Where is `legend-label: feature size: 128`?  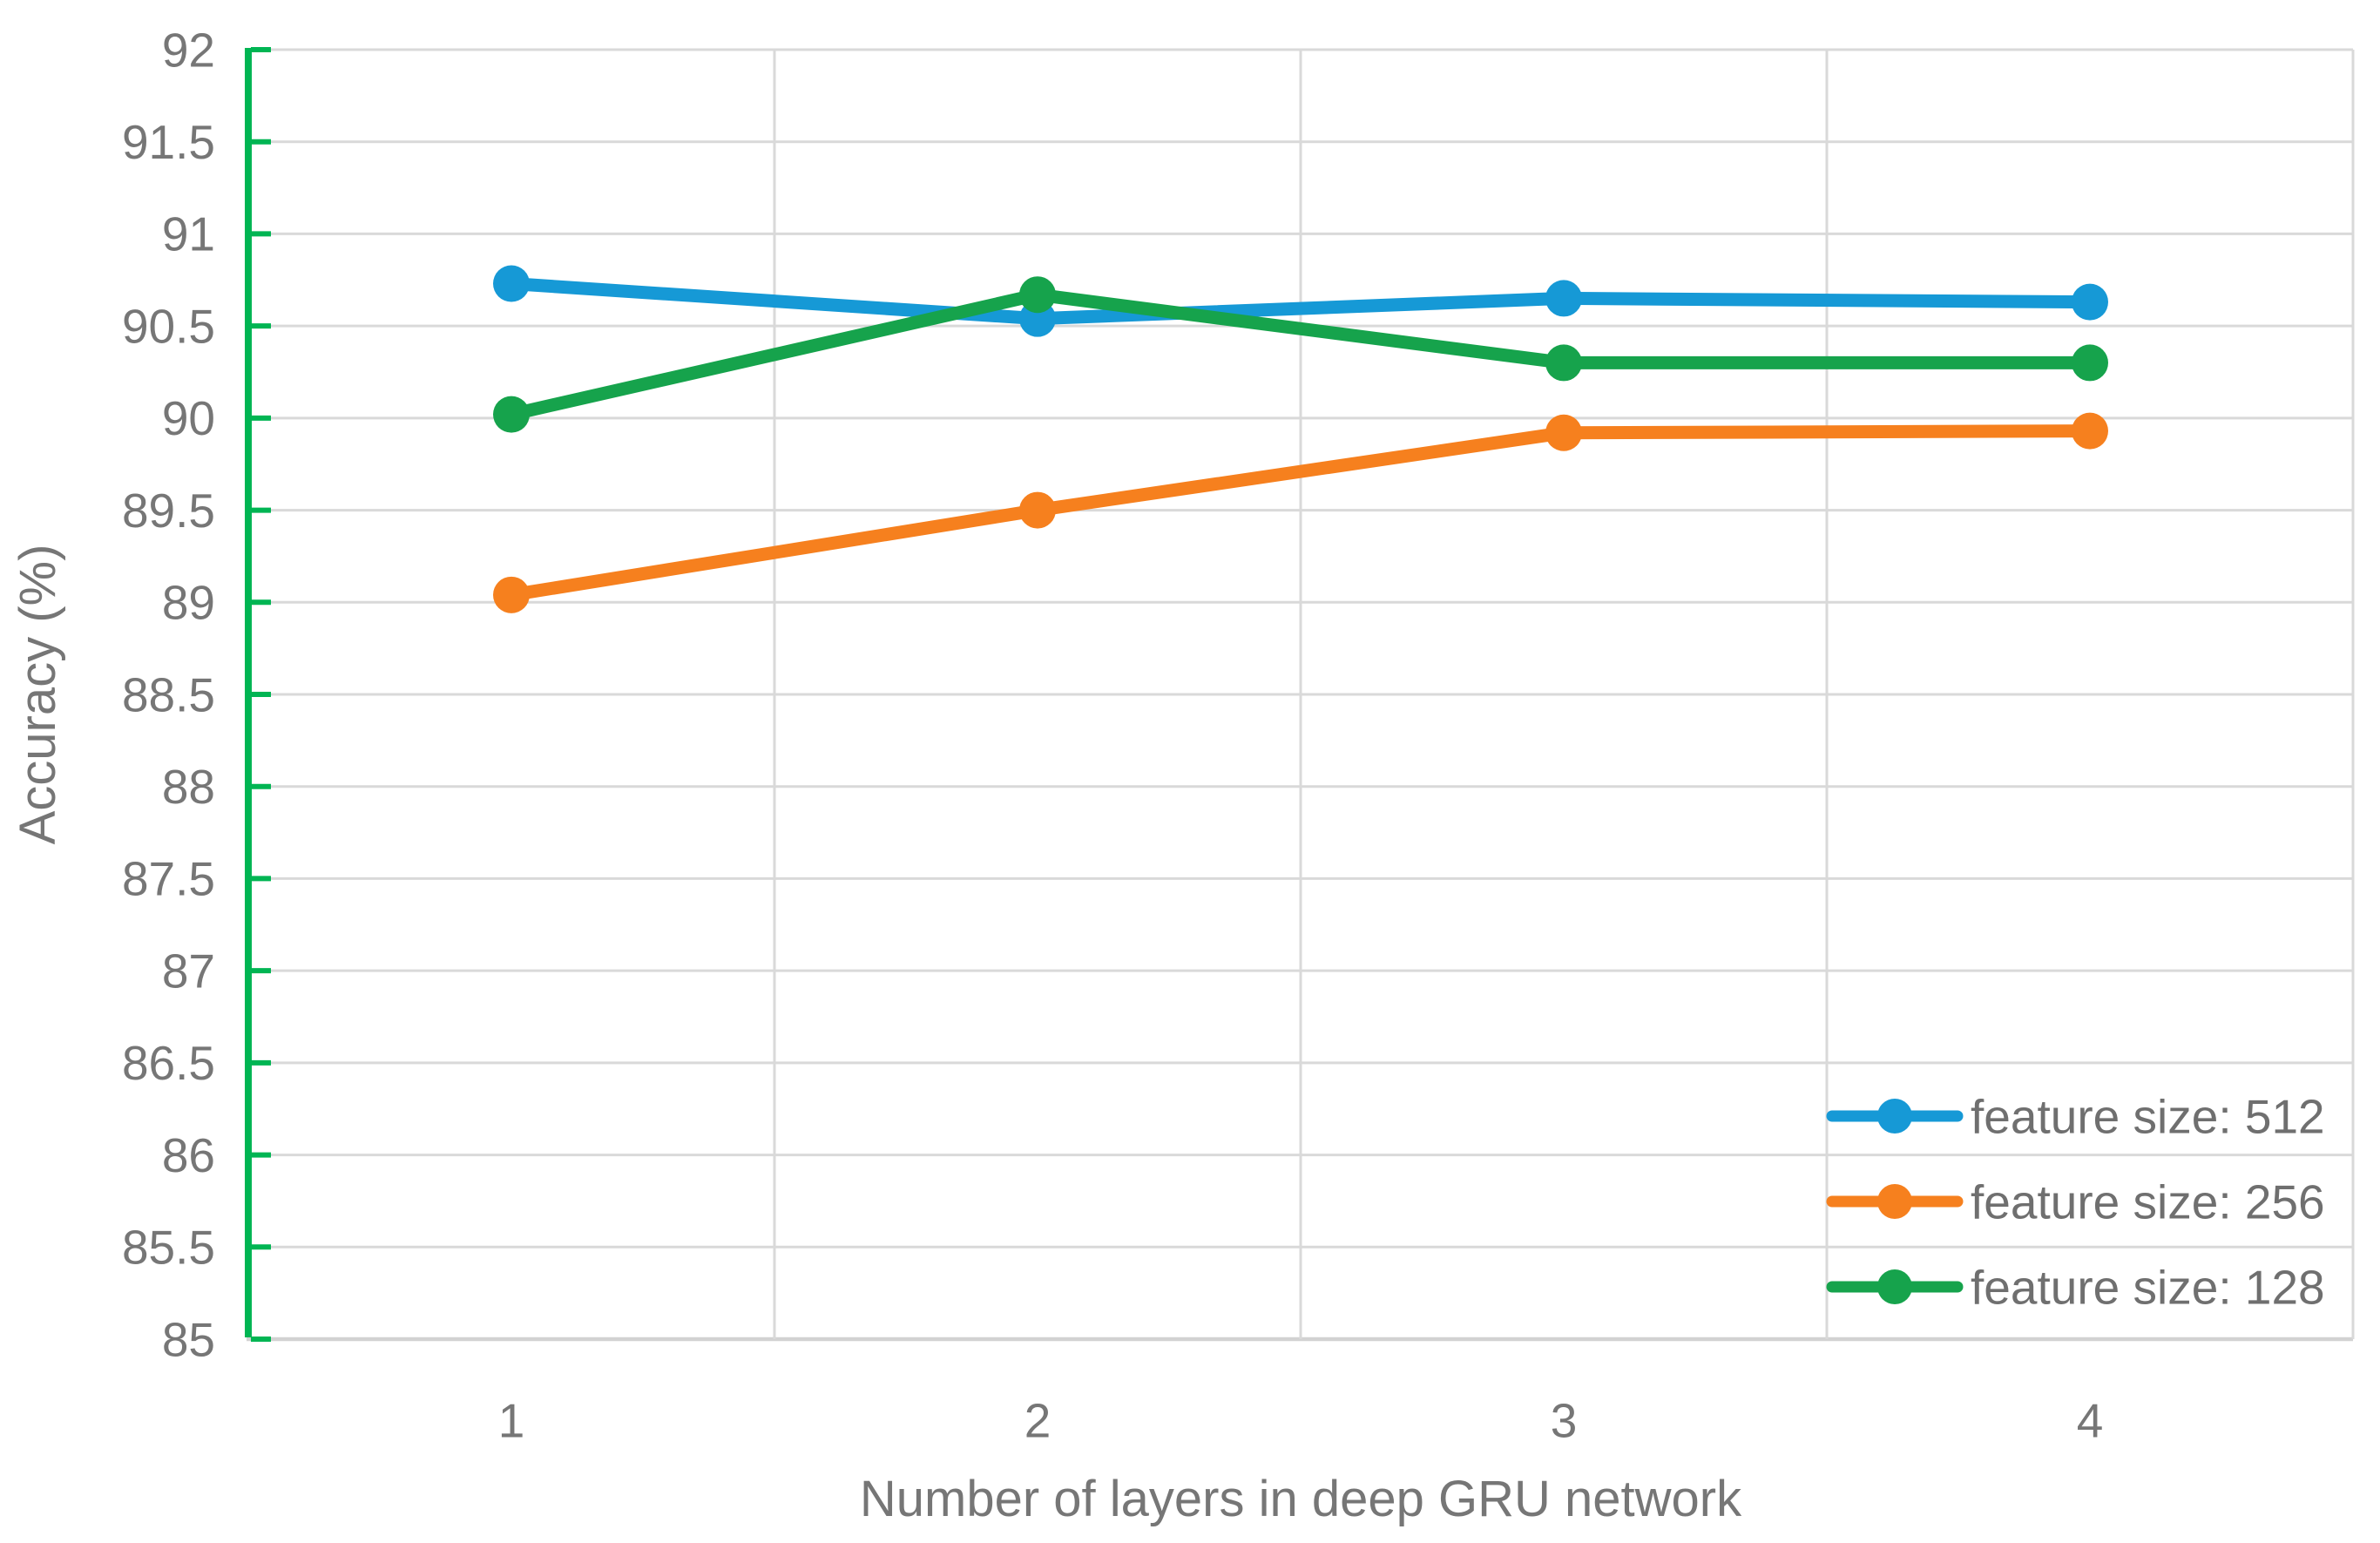
legend-label: feature size: 128 is located at coordinates (2148, 1287).